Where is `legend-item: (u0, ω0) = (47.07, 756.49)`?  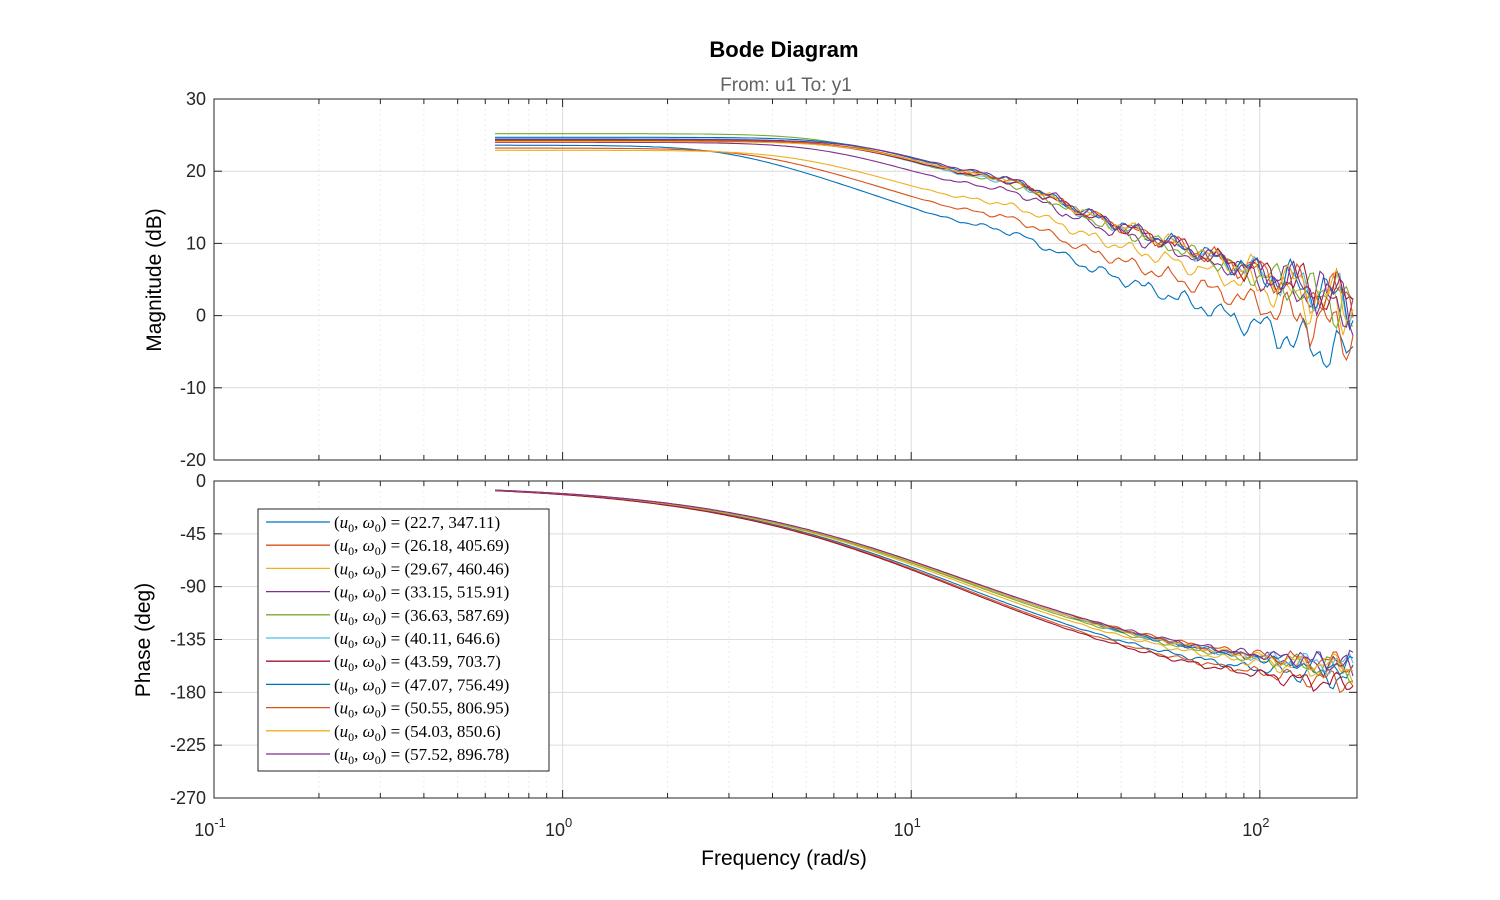 legend-item: (u0, ω0) = (47.07, 756.49) is located at coordinates (387, 686).